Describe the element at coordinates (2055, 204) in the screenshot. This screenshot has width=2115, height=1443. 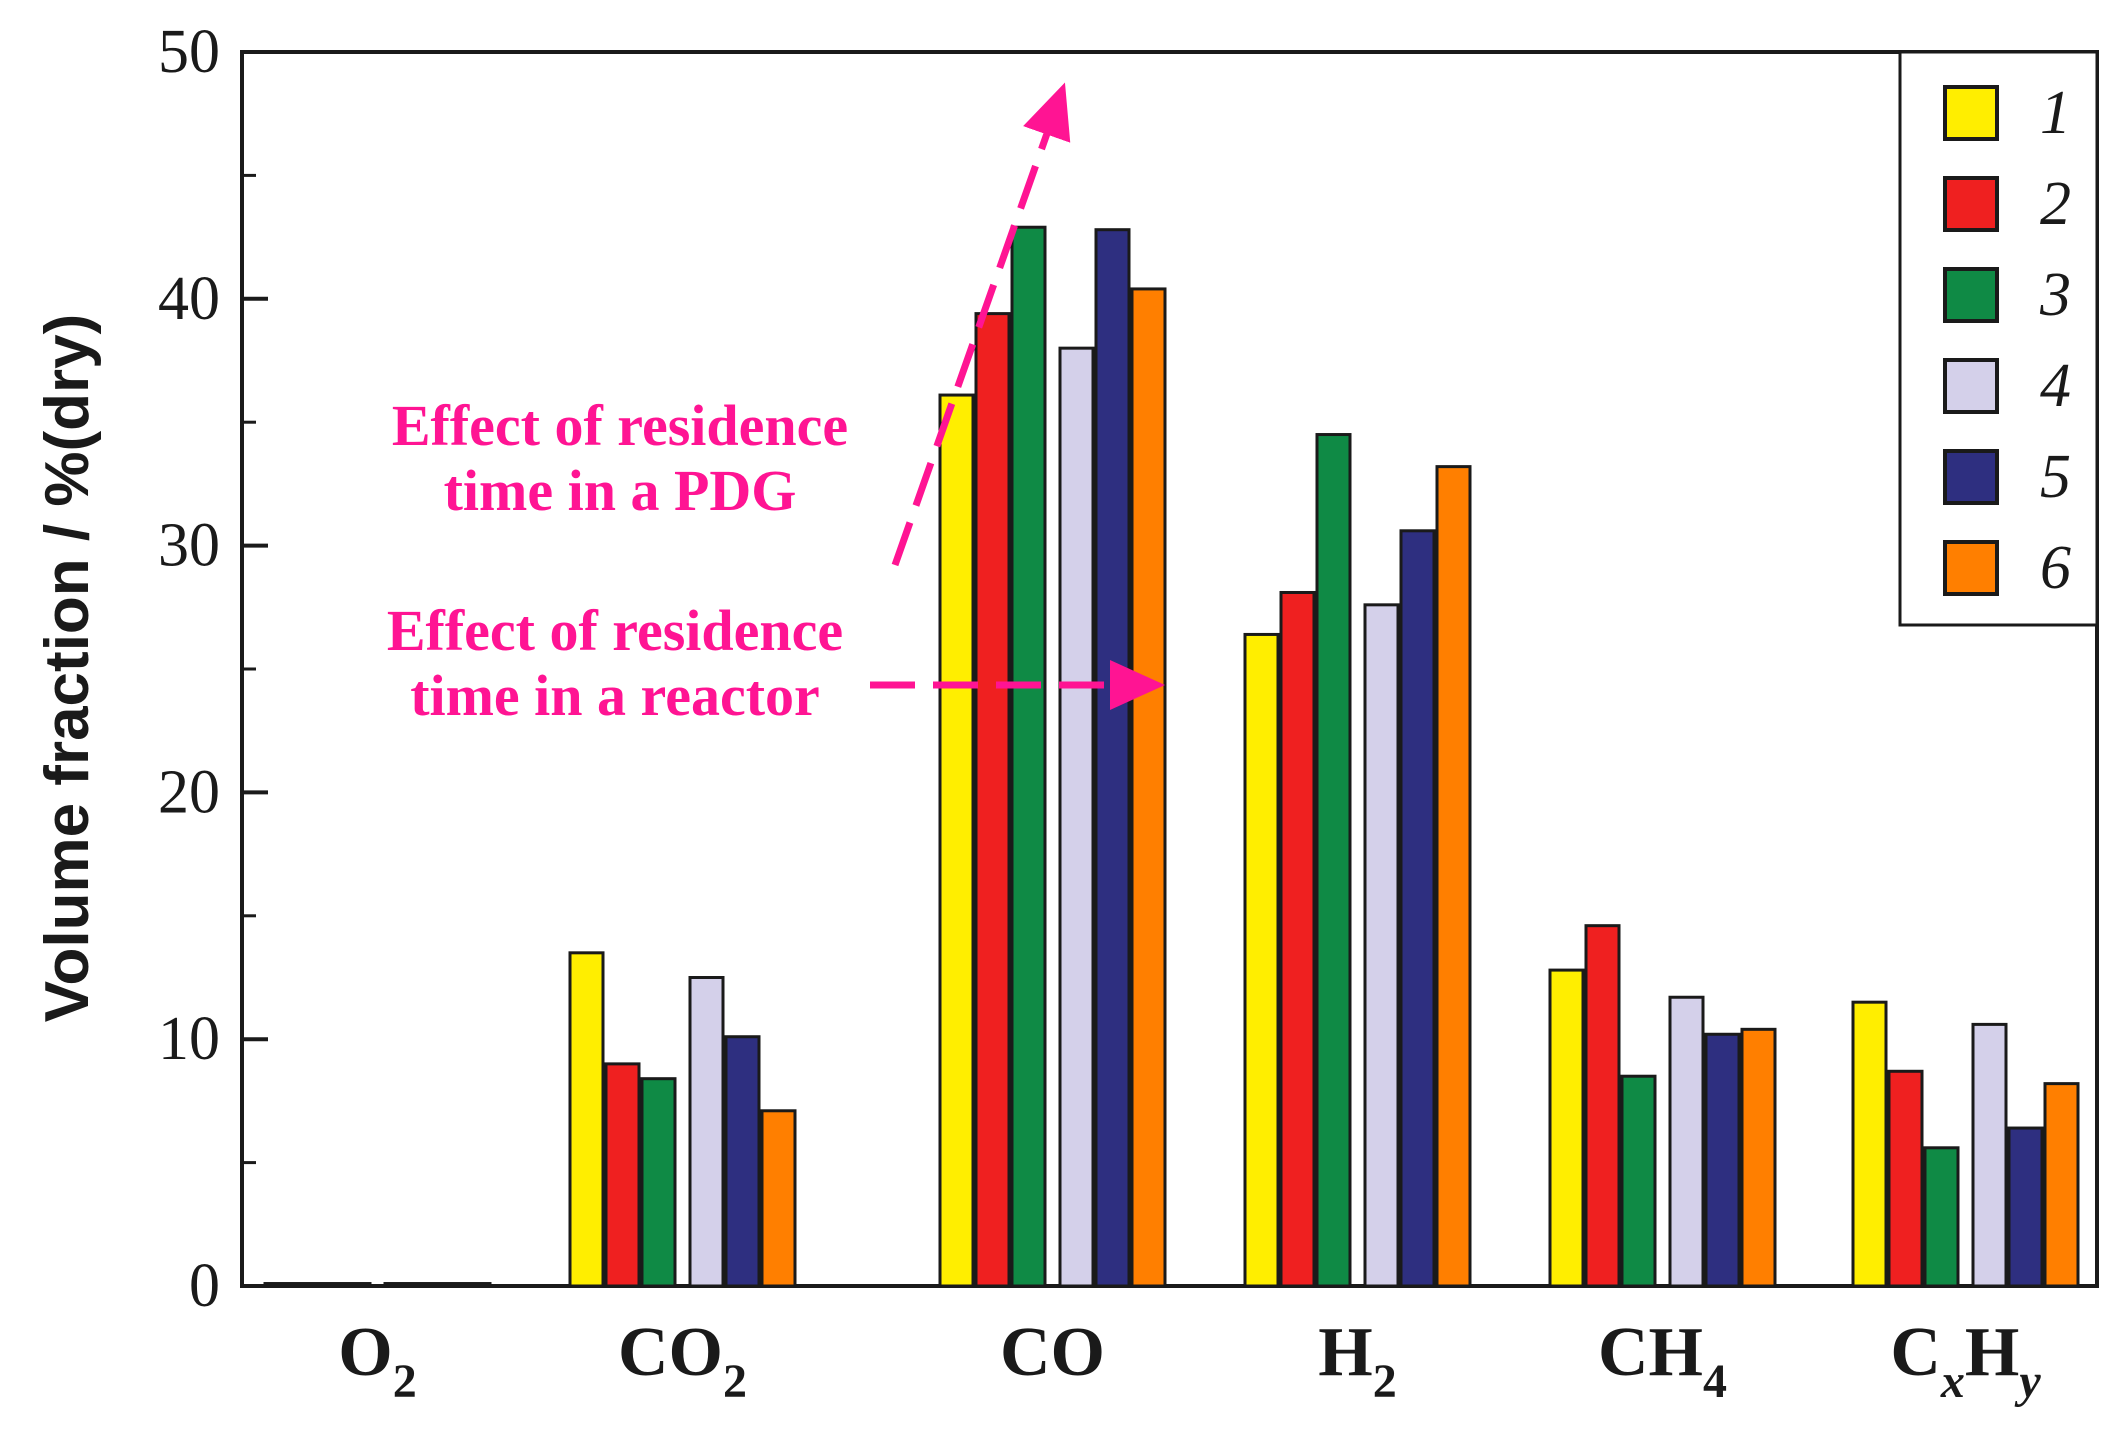
I see `legend-label-2: 2` at that location.